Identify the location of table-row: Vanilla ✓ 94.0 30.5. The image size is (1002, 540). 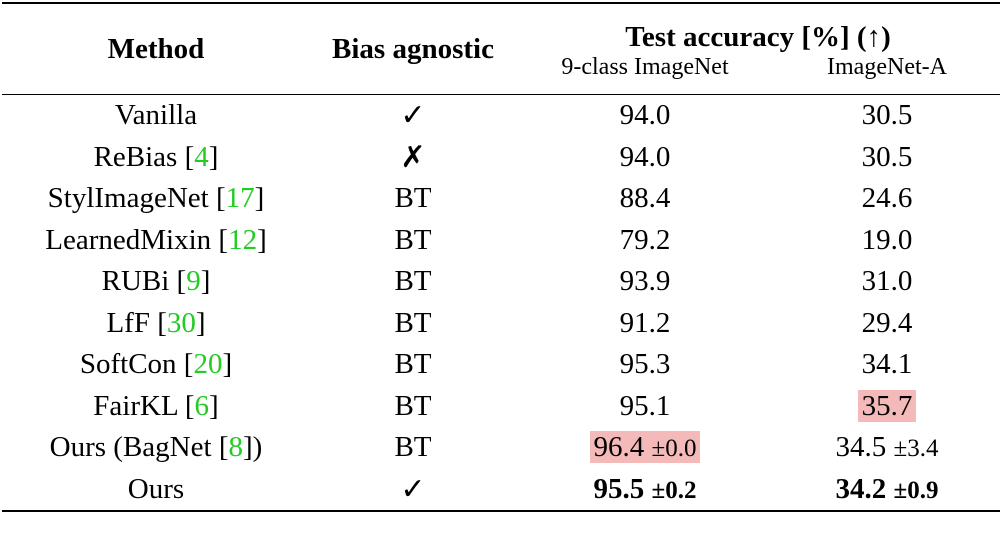
(501, 115).